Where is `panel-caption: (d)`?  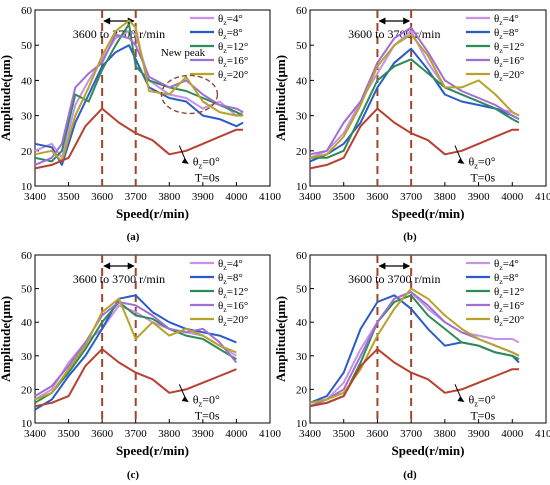 panel-caption: (d) is located at coordinates (410, 475).